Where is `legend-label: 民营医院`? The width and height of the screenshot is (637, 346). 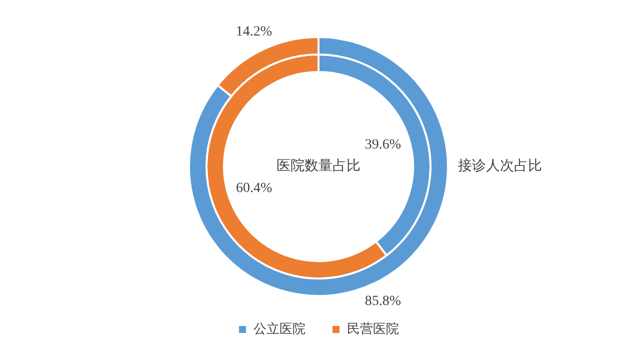 legend-label: 民营医院 is located at coordinates (373, 328).